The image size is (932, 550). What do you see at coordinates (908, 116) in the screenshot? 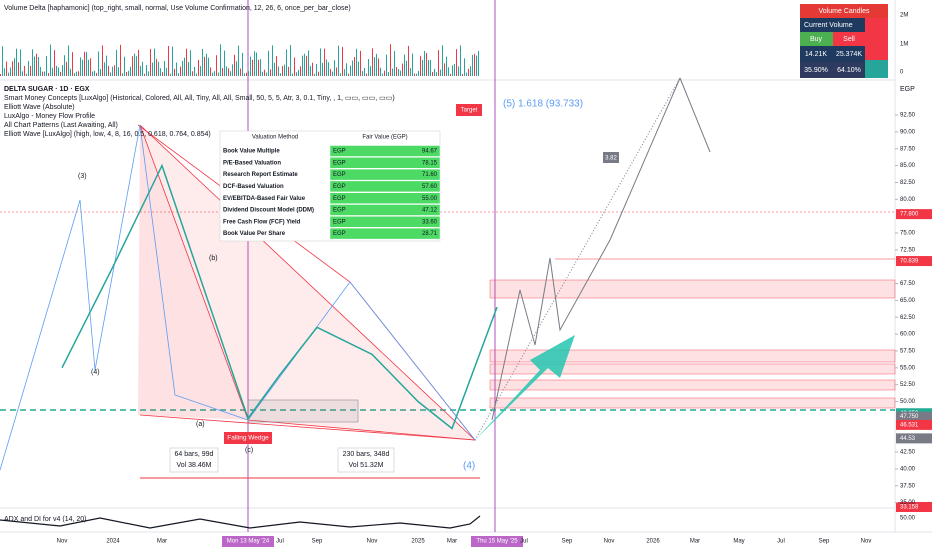
I see `y-tick-label: 92.50` at bounding box center [908, 116].